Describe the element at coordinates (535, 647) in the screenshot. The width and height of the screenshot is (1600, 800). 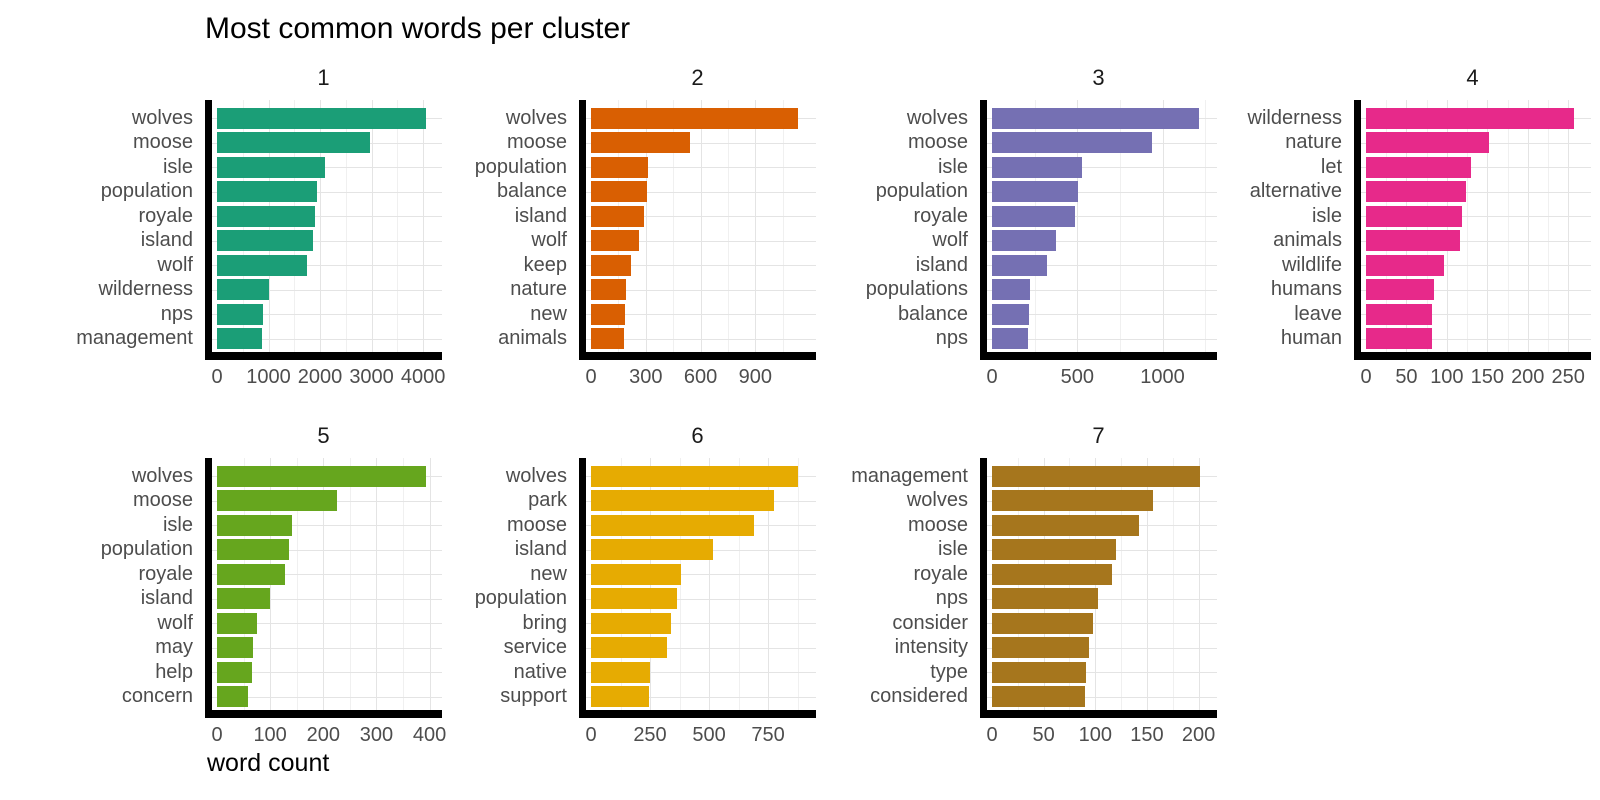
I see `category-label: service` at that location.